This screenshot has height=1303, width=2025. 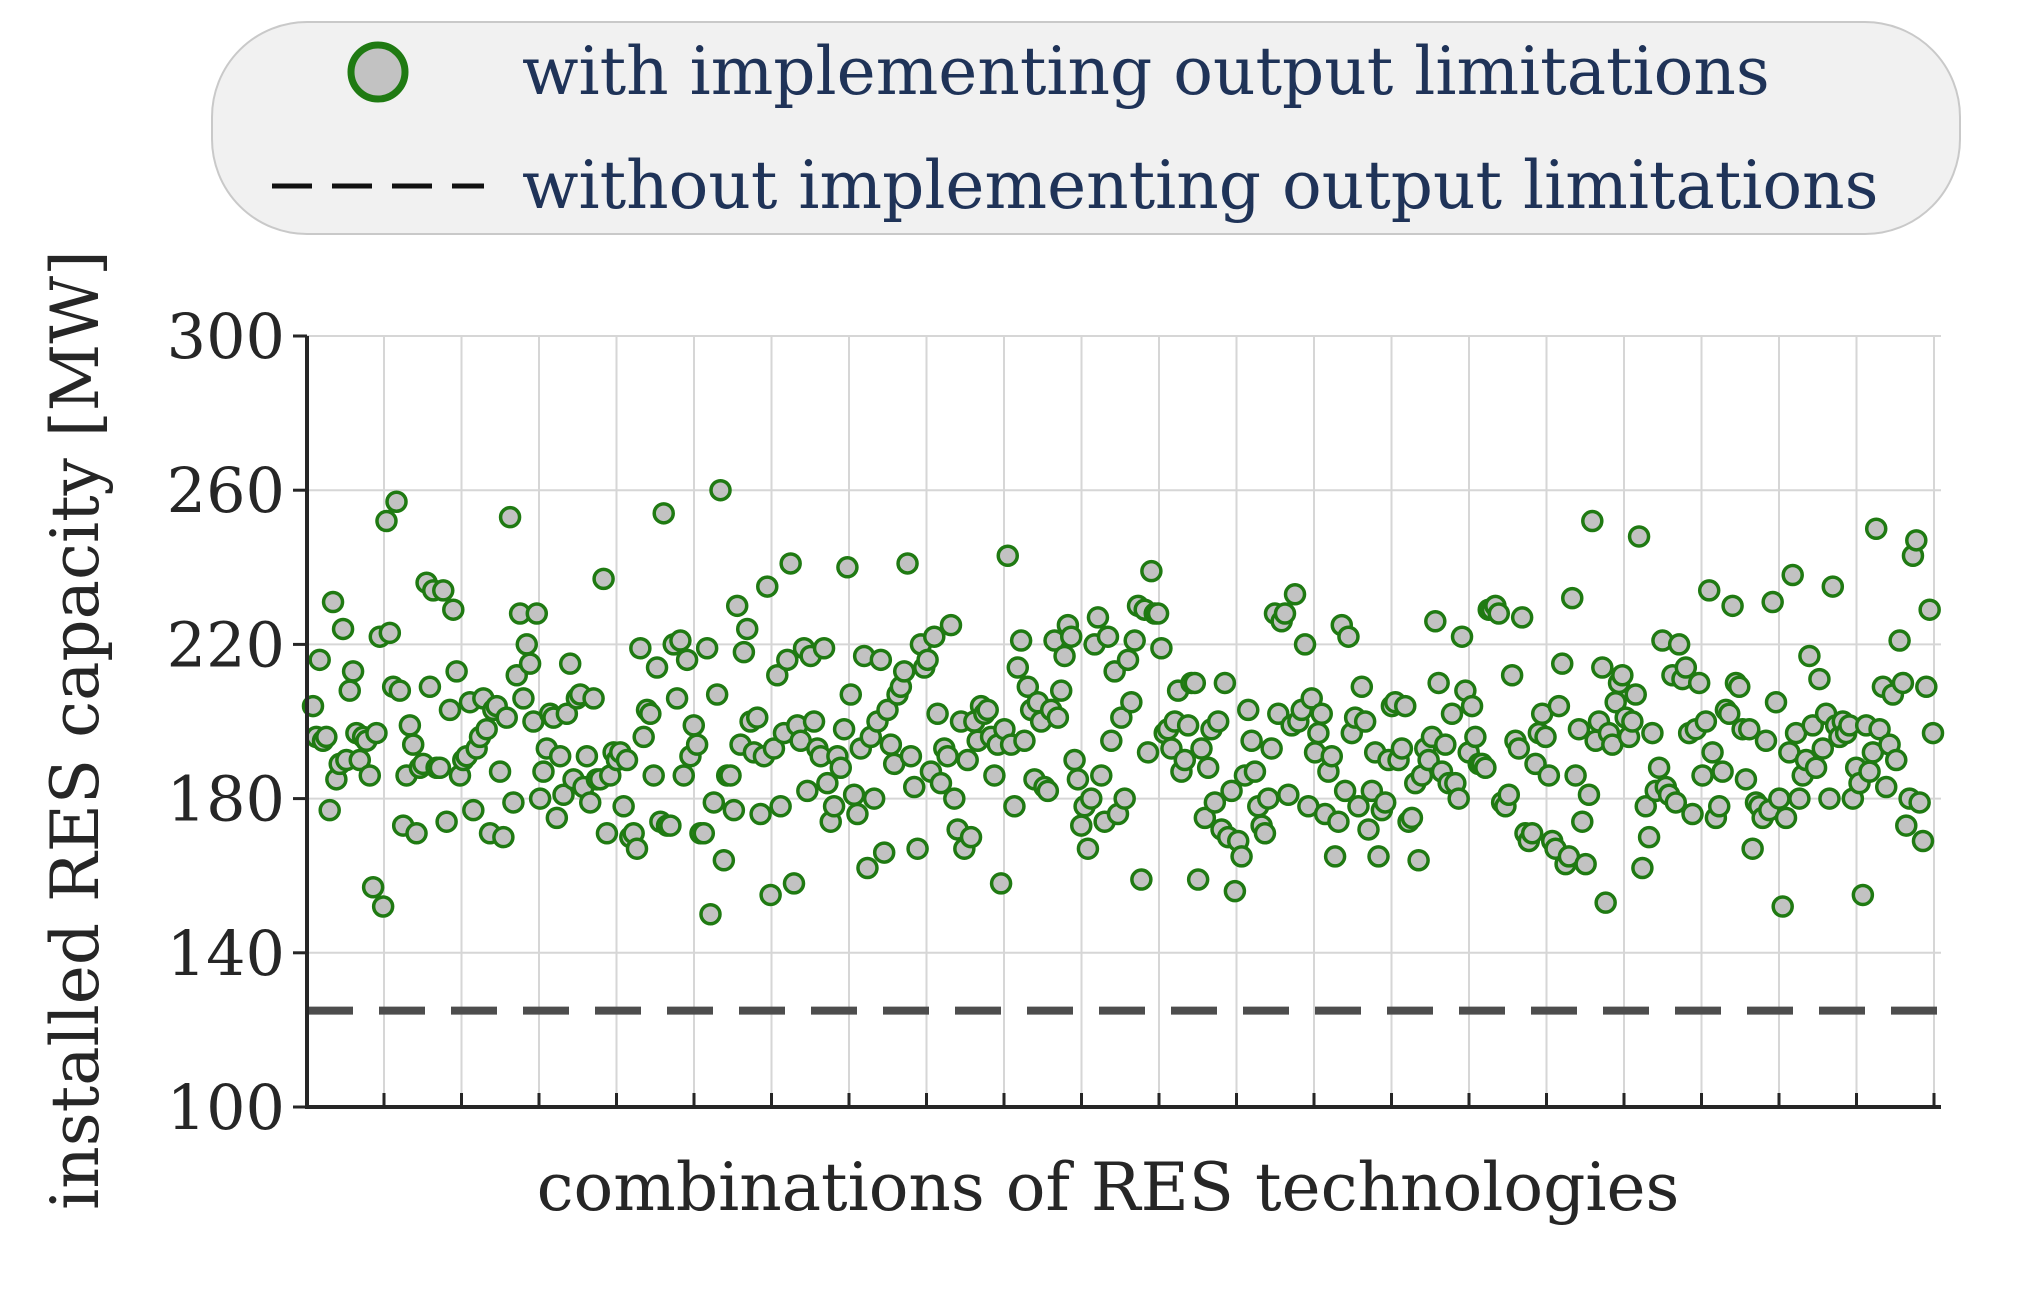 I want to click on y-tick-labels: 100 140 180 220 260 300, so click(x=226, y=722).